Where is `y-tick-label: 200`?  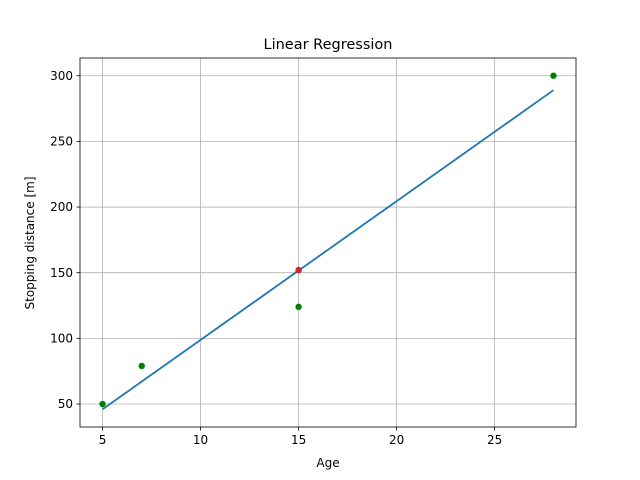 y-tick-label: 200 is located at coordinates (61, 207).